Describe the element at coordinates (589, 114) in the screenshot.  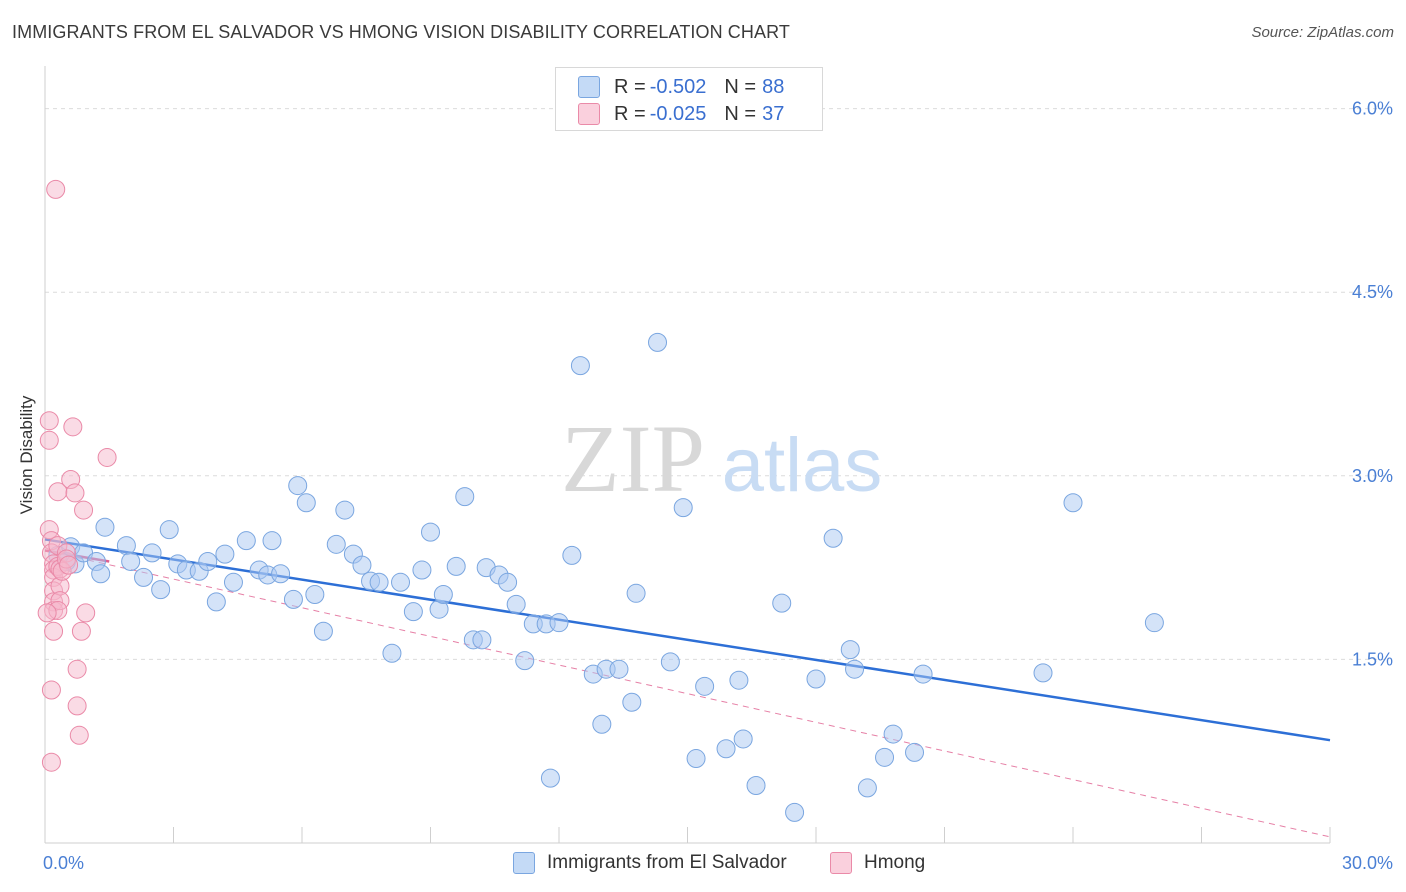
I see `legend-swatch-pink` at that location.